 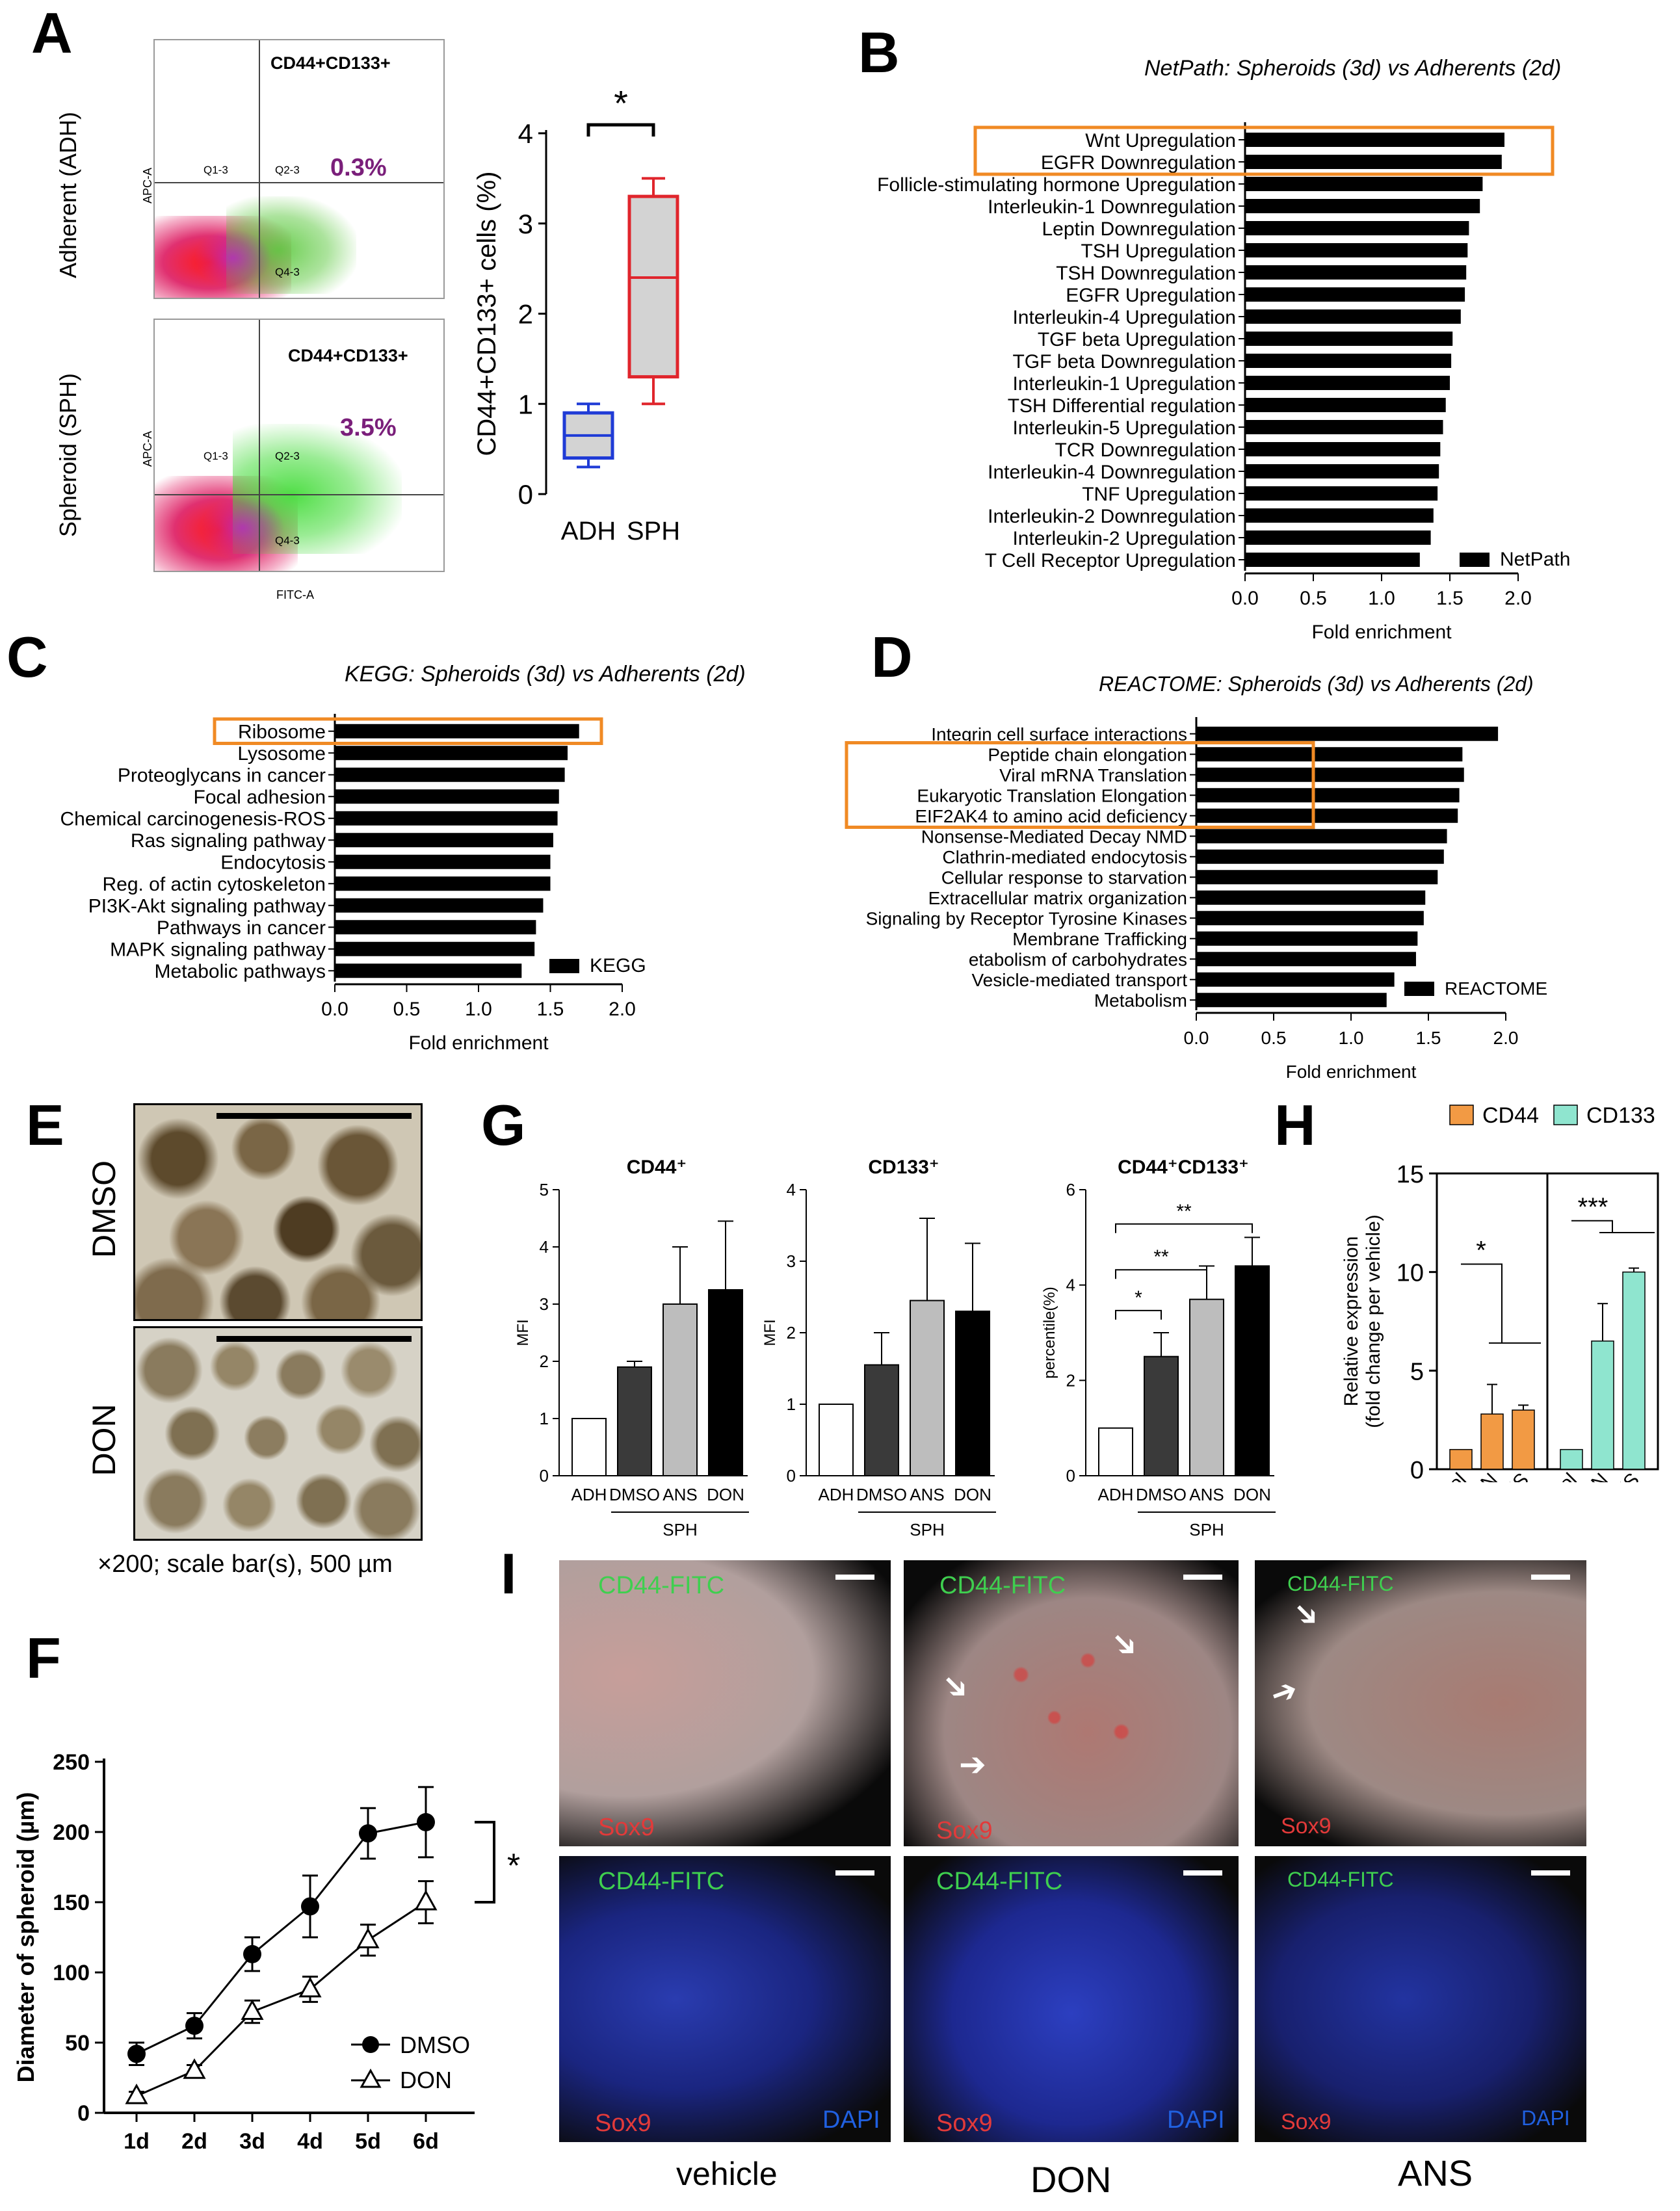 I want to click on category-label: Wnt Upregulation, so click(x=1160, y=140).